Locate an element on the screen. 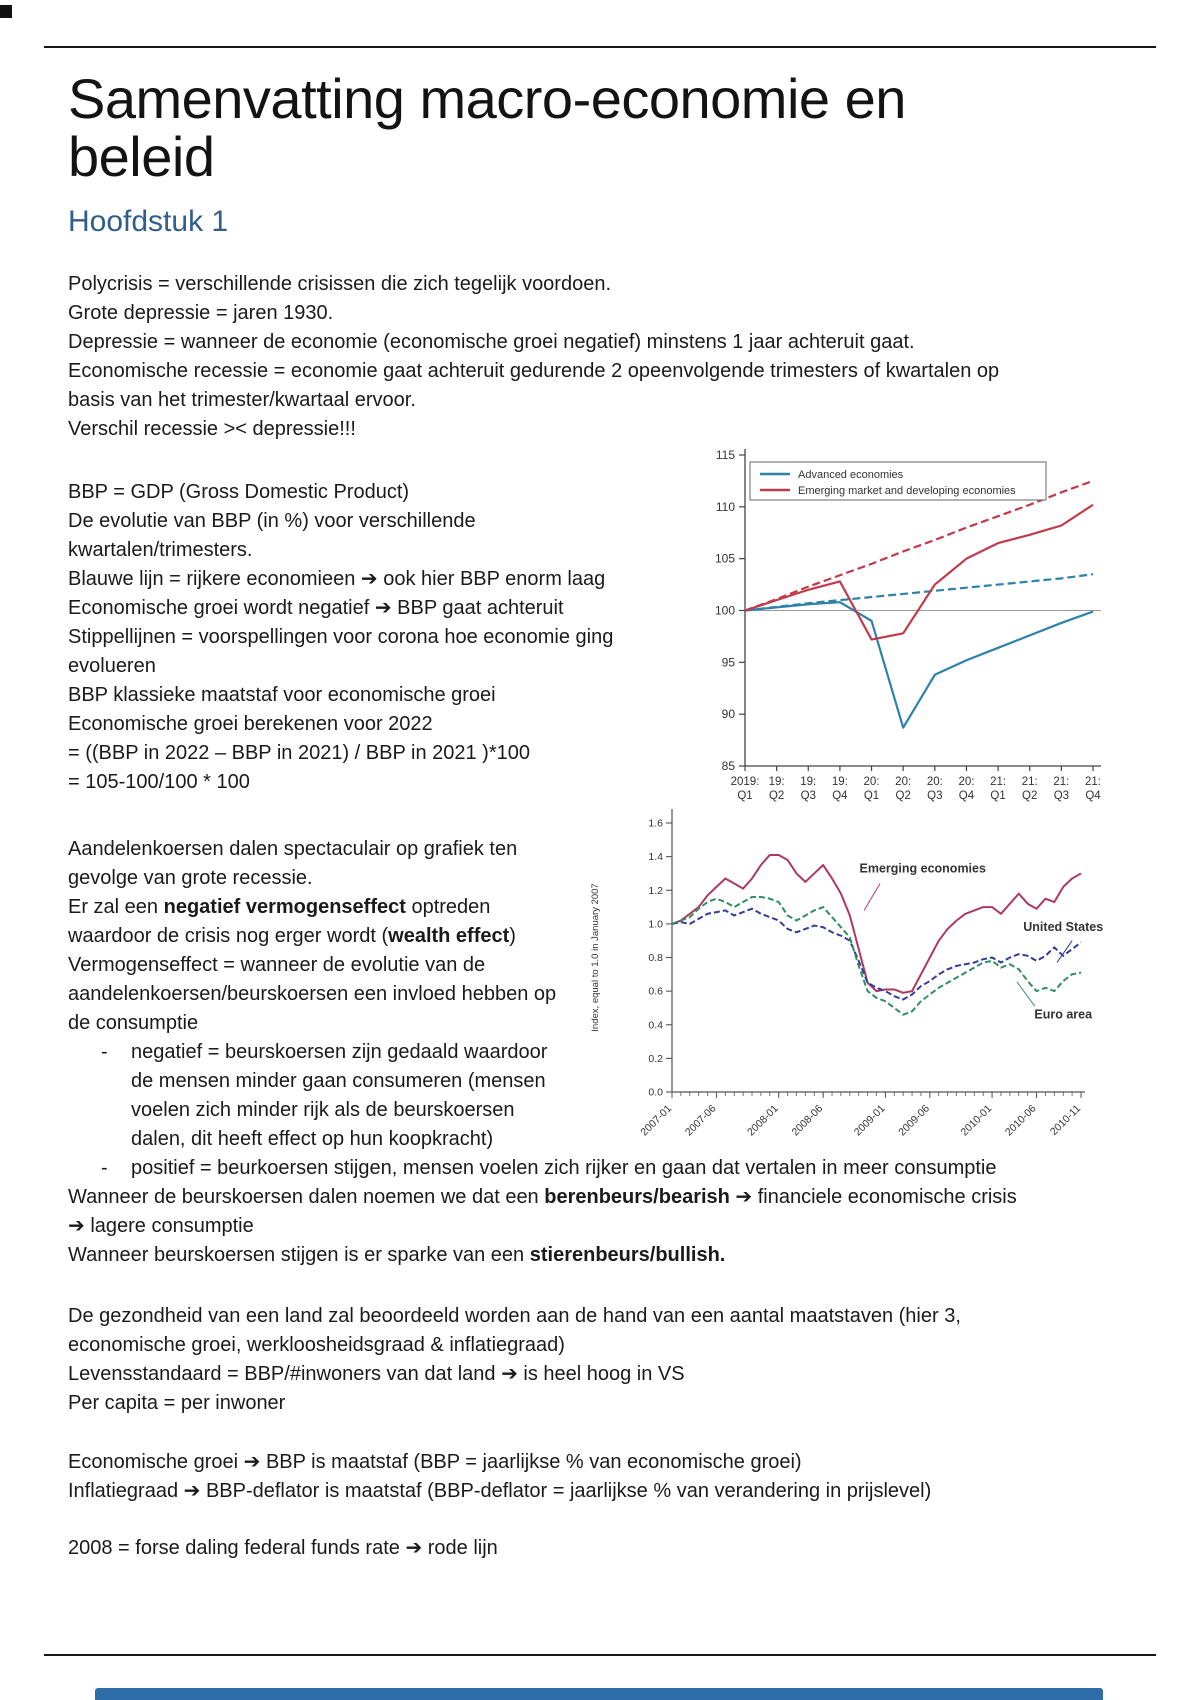  svg-text: 0.0 is located at coordinates (655, 1093).